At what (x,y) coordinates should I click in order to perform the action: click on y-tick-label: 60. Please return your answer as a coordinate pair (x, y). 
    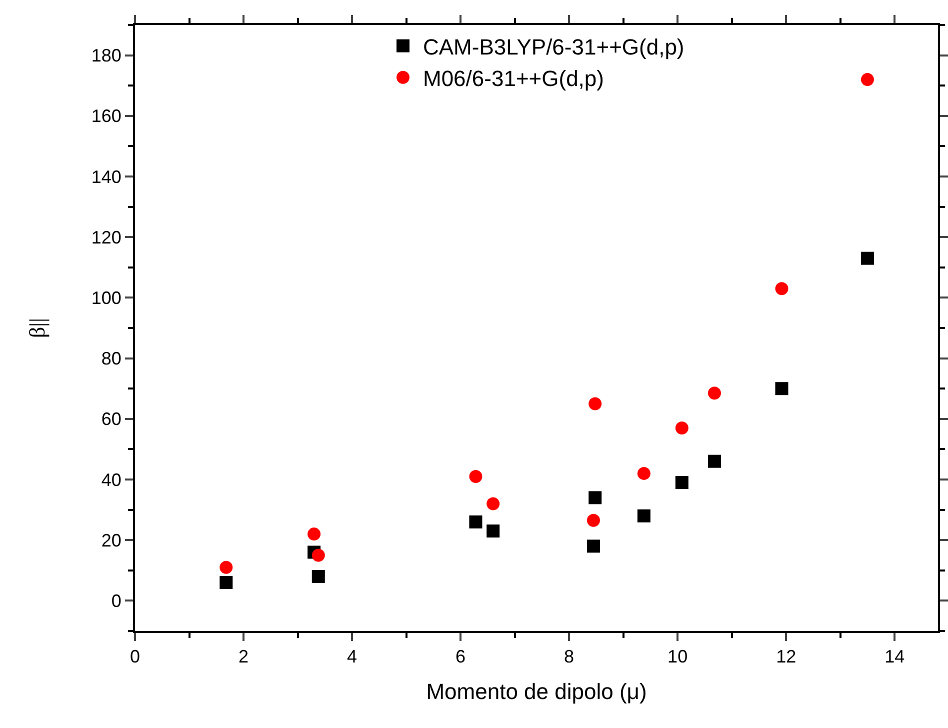
    Looking at the image, I should click on (111, 419).